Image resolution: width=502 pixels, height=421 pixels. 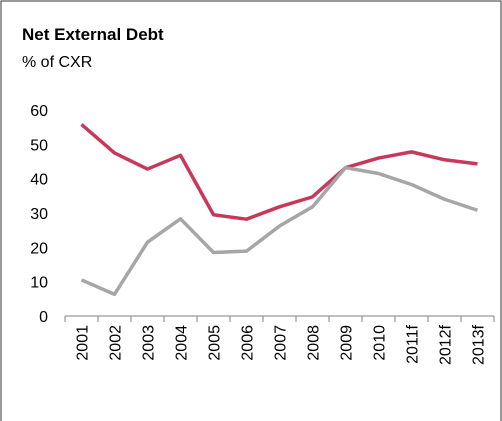 What do you see at coordinates (39, 111) in the screenshot?
I see `y-tick-label: 60` at bounding box center [39, 111].